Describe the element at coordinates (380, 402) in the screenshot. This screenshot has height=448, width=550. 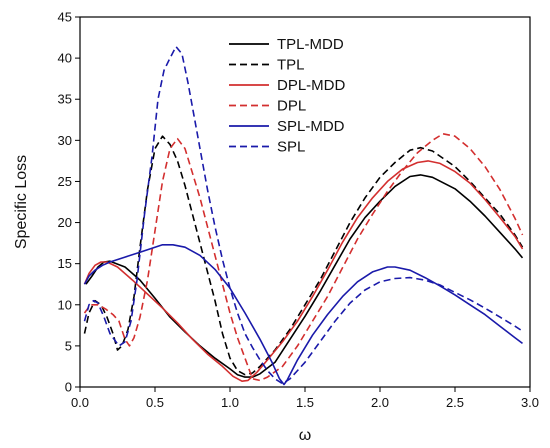
I see `x-tick-label: 2.0` at that location.